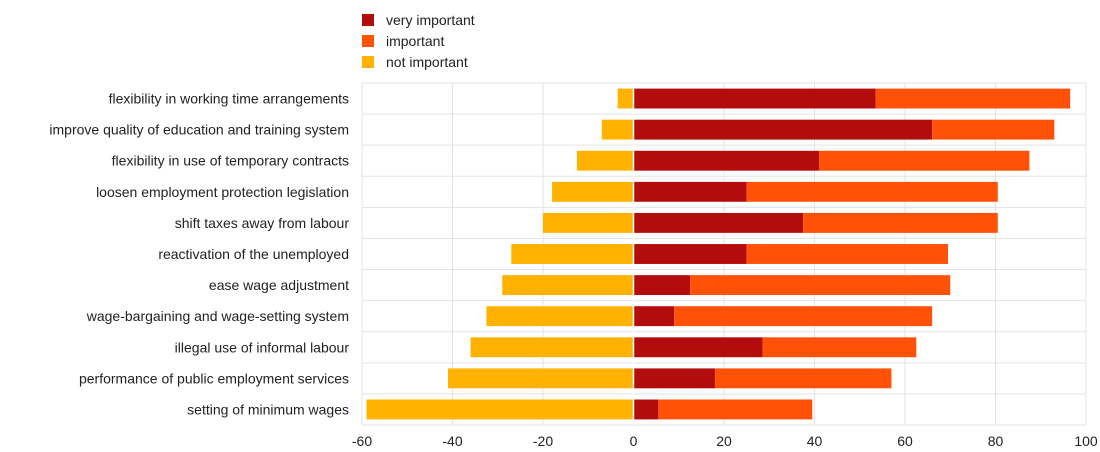 This screenshot has width=1100, height=452. I want to click on x-tick-label-6: 60, so click(905, 441).